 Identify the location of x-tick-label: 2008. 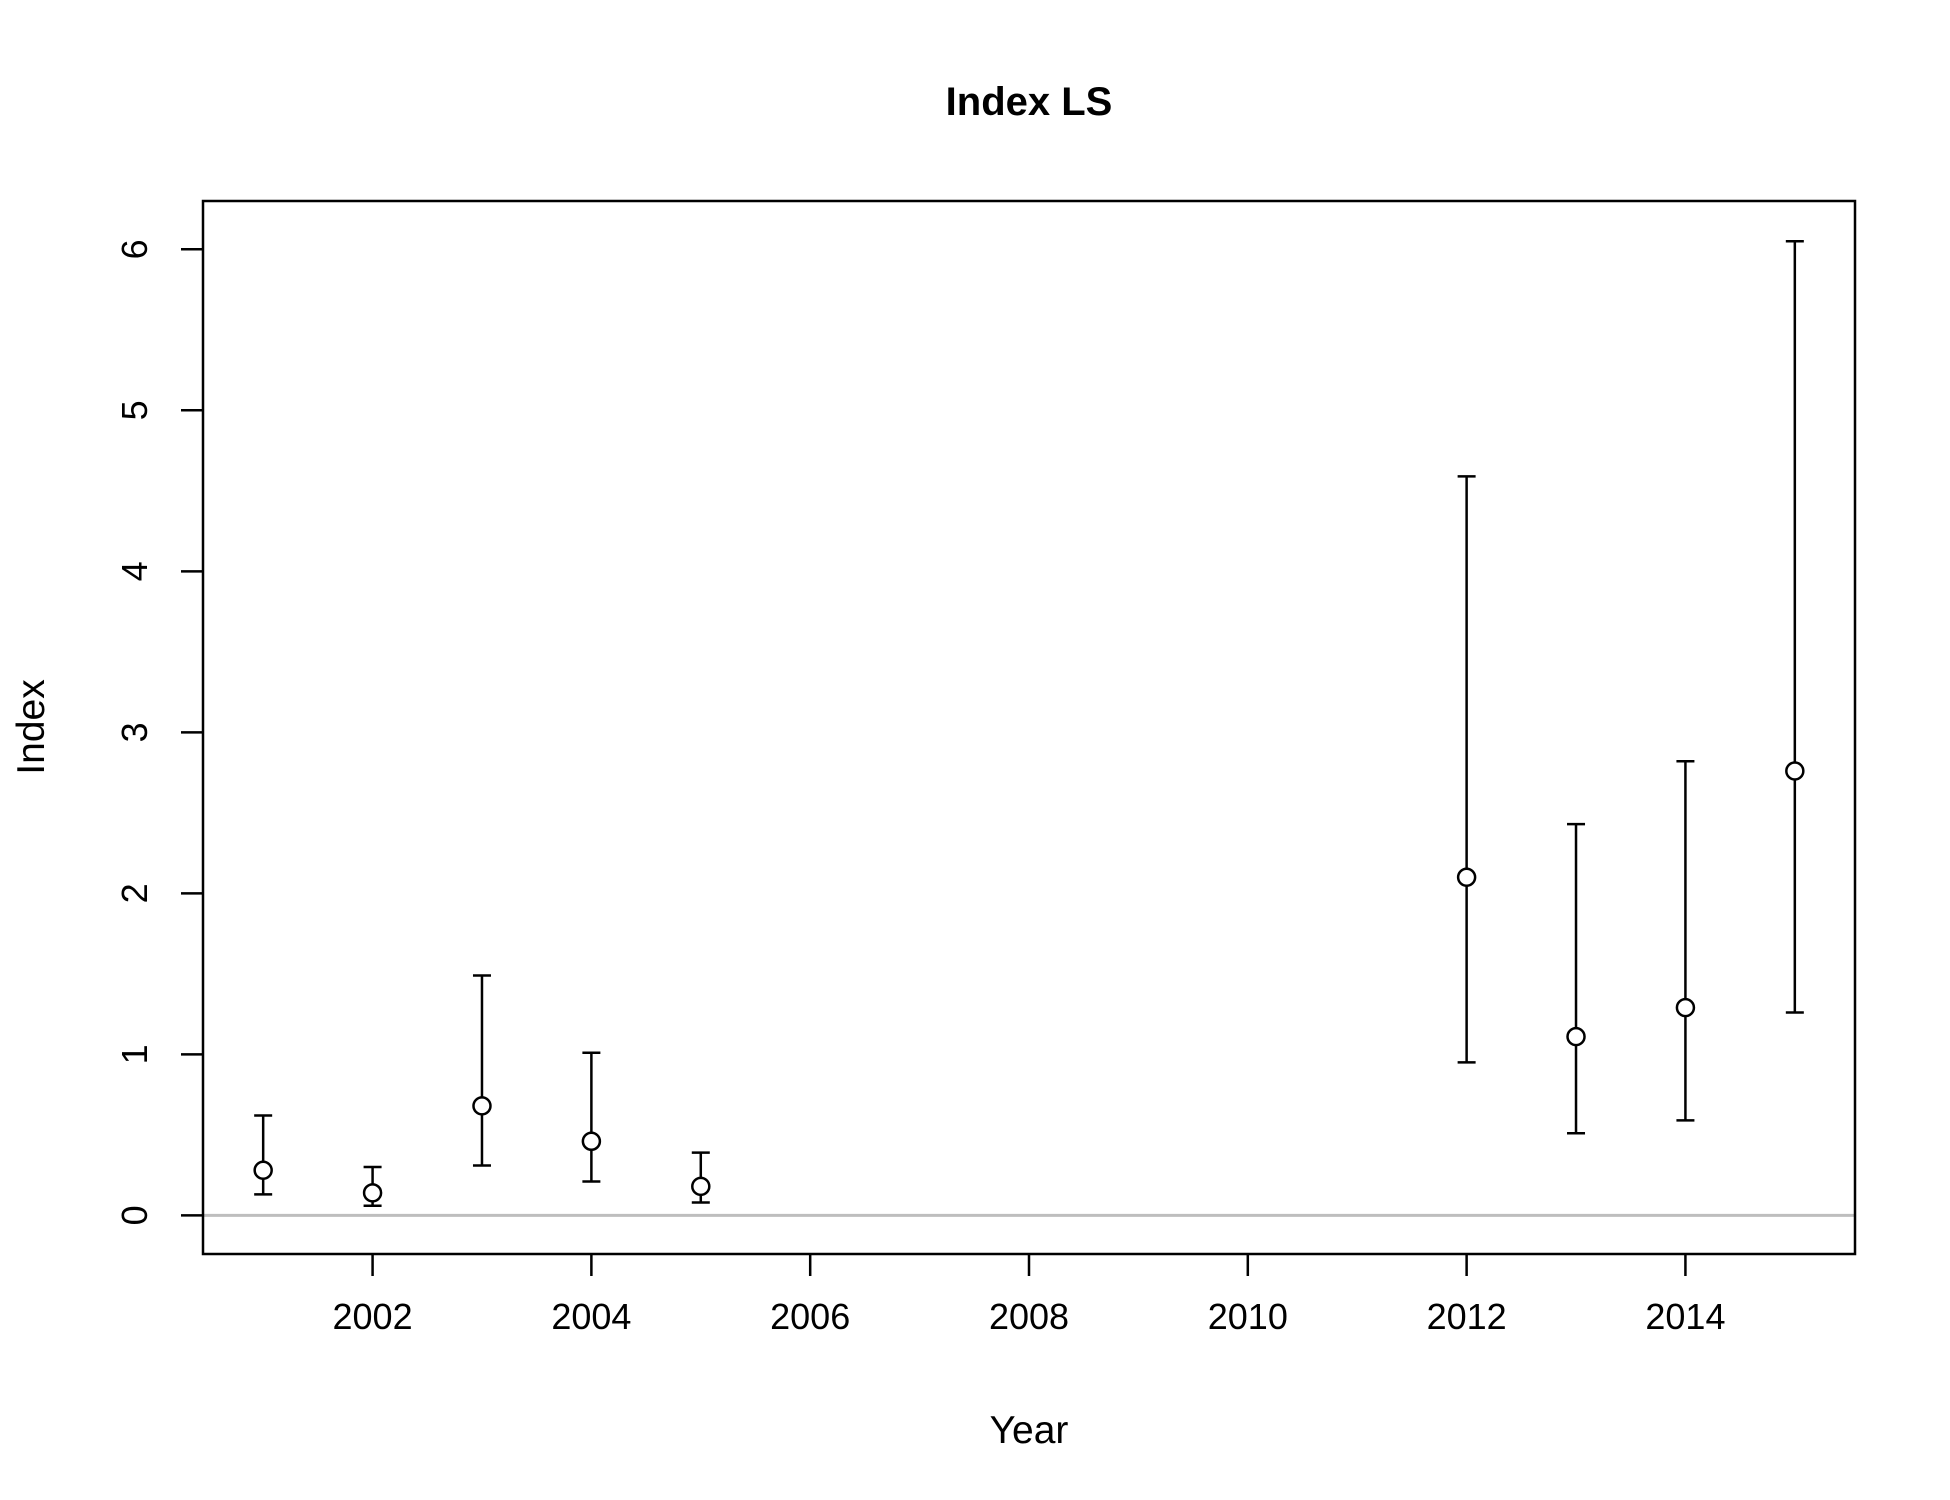
(1029, 1316).